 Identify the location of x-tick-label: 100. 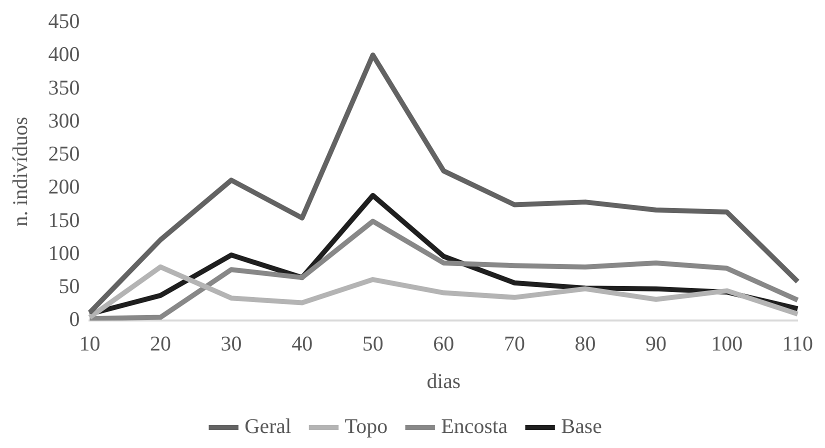
(727, 344).